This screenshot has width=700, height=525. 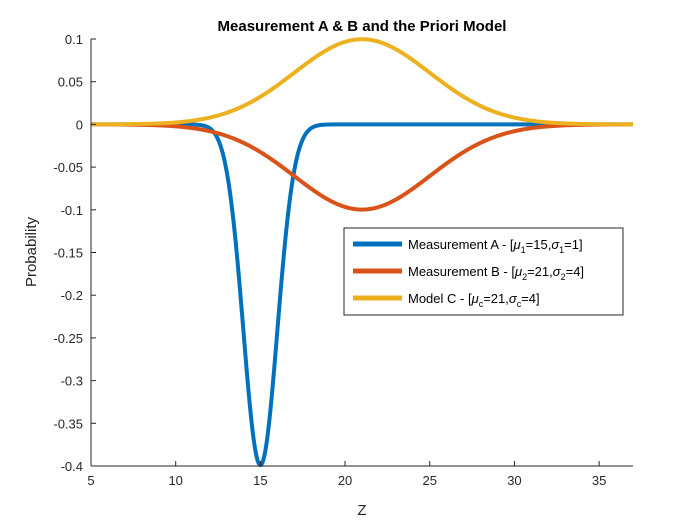 What do you see at coordinates (518, 271) in the screenshot?
I see `legend-b-mu-symbol: μ` at bounding box center [518, 271].